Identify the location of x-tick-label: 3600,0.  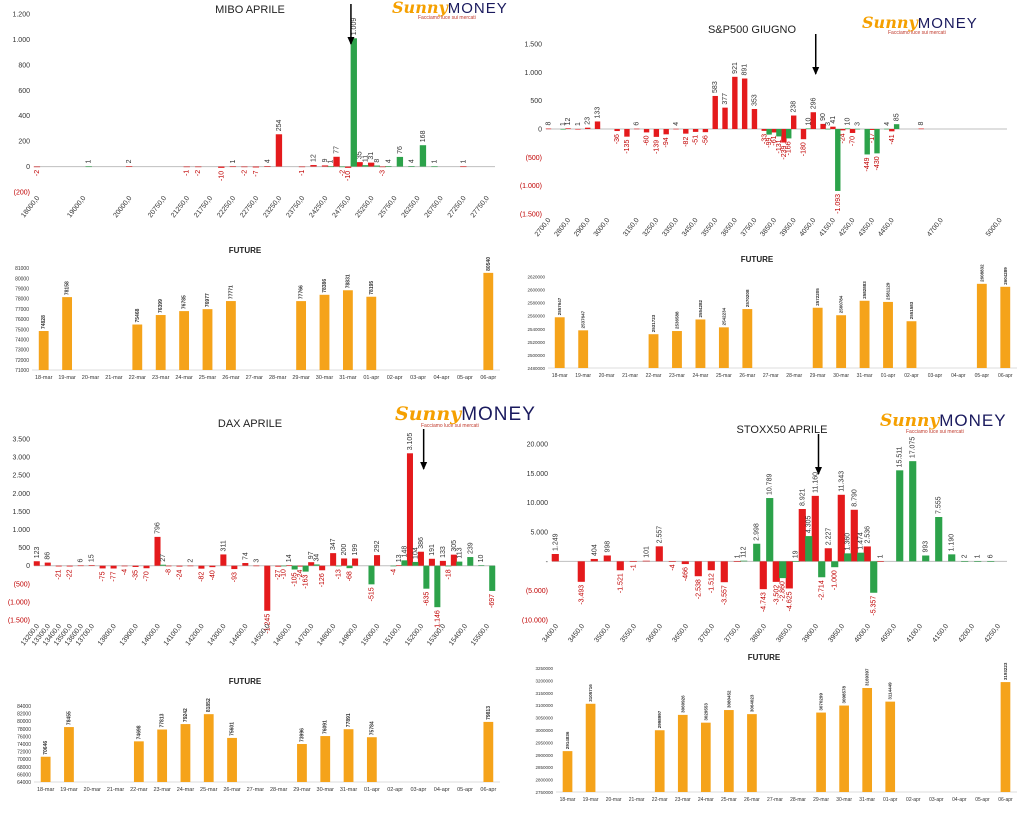
(654, 633).